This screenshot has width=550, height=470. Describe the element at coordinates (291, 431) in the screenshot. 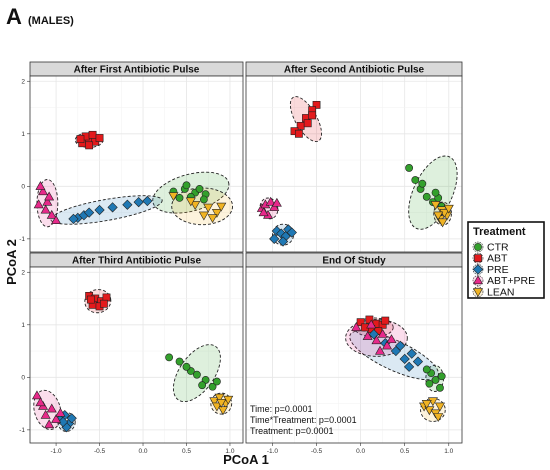

I see `stat-line: Treatment: p=0.0001` at that location.